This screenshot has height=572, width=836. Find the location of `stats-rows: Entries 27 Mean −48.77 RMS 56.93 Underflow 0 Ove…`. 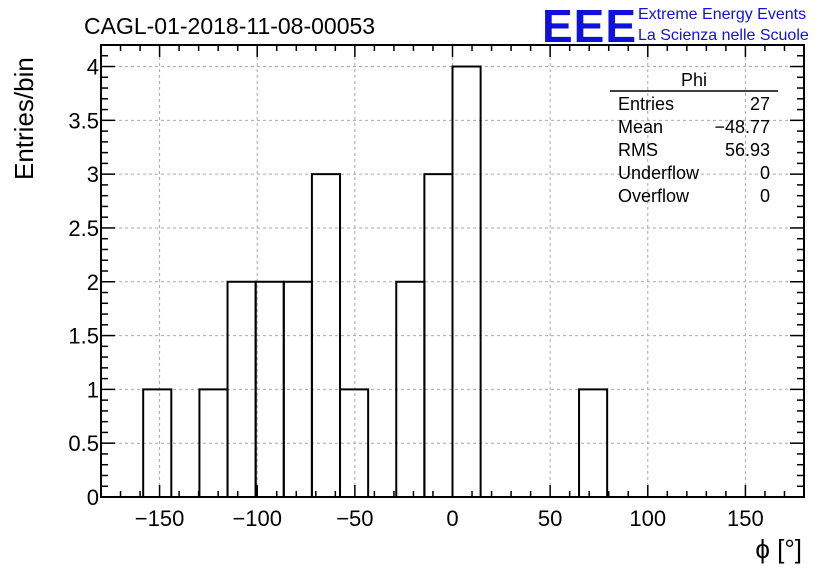

stats-rows: Entries 27 Mean −48.77 RMS 56.93 Underflow 0 Ove… is located at coordinates (694, 150).